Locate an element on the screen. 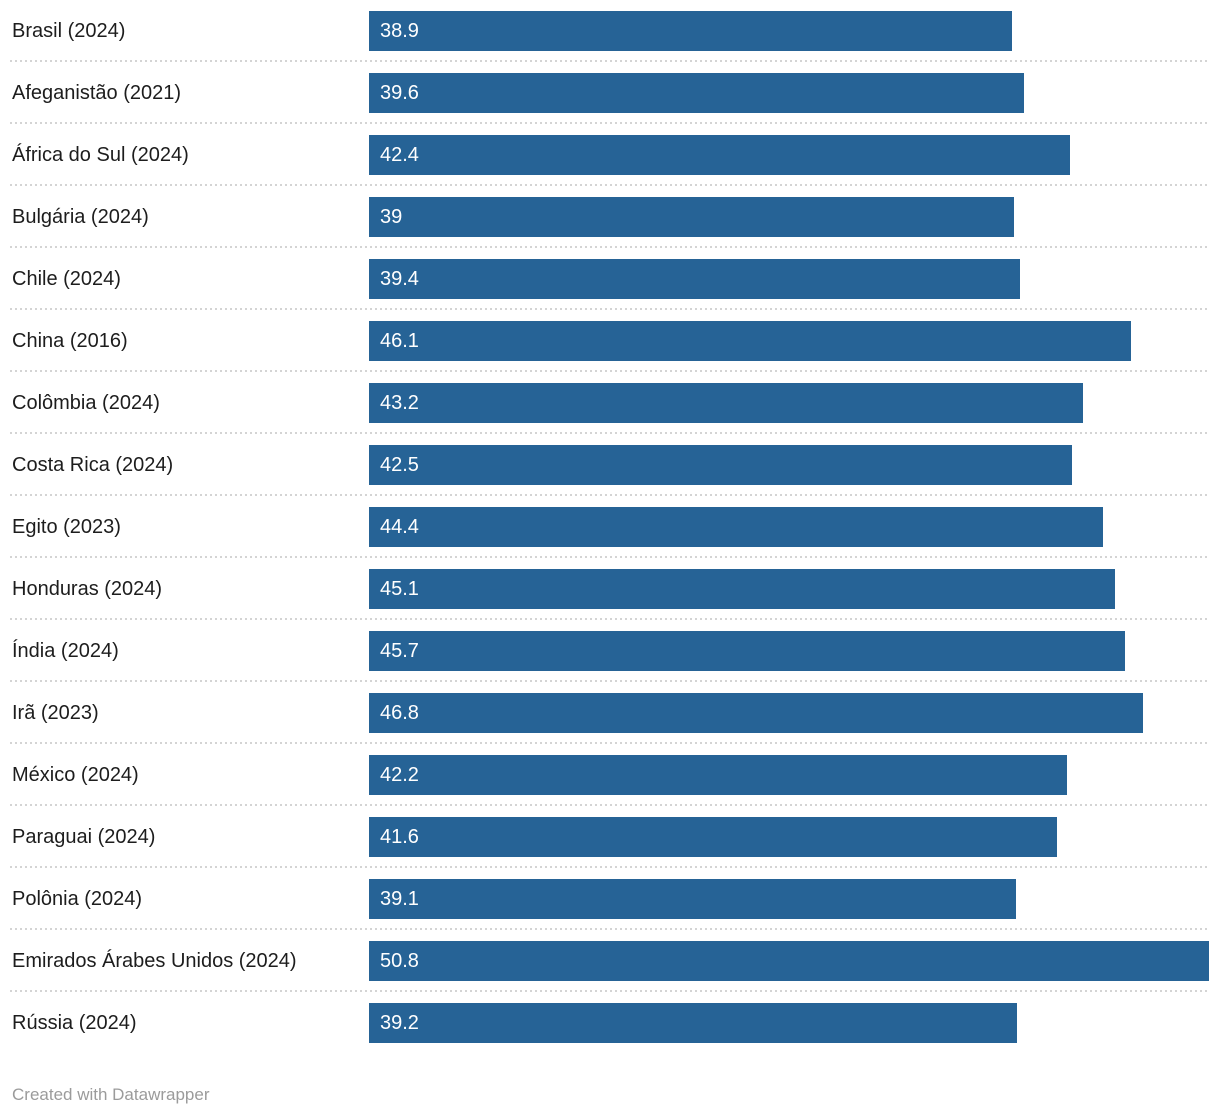 This screenshot has height=1118, width=1220. chart-row: Emirados Árabes Unidos (2024) 50.8 is located at coordinates (610, 961).